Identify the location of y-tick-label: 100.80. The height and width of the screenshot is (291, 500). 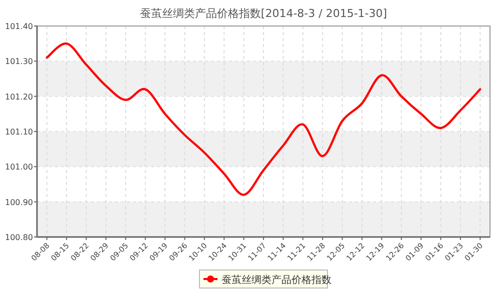
(19, 237).